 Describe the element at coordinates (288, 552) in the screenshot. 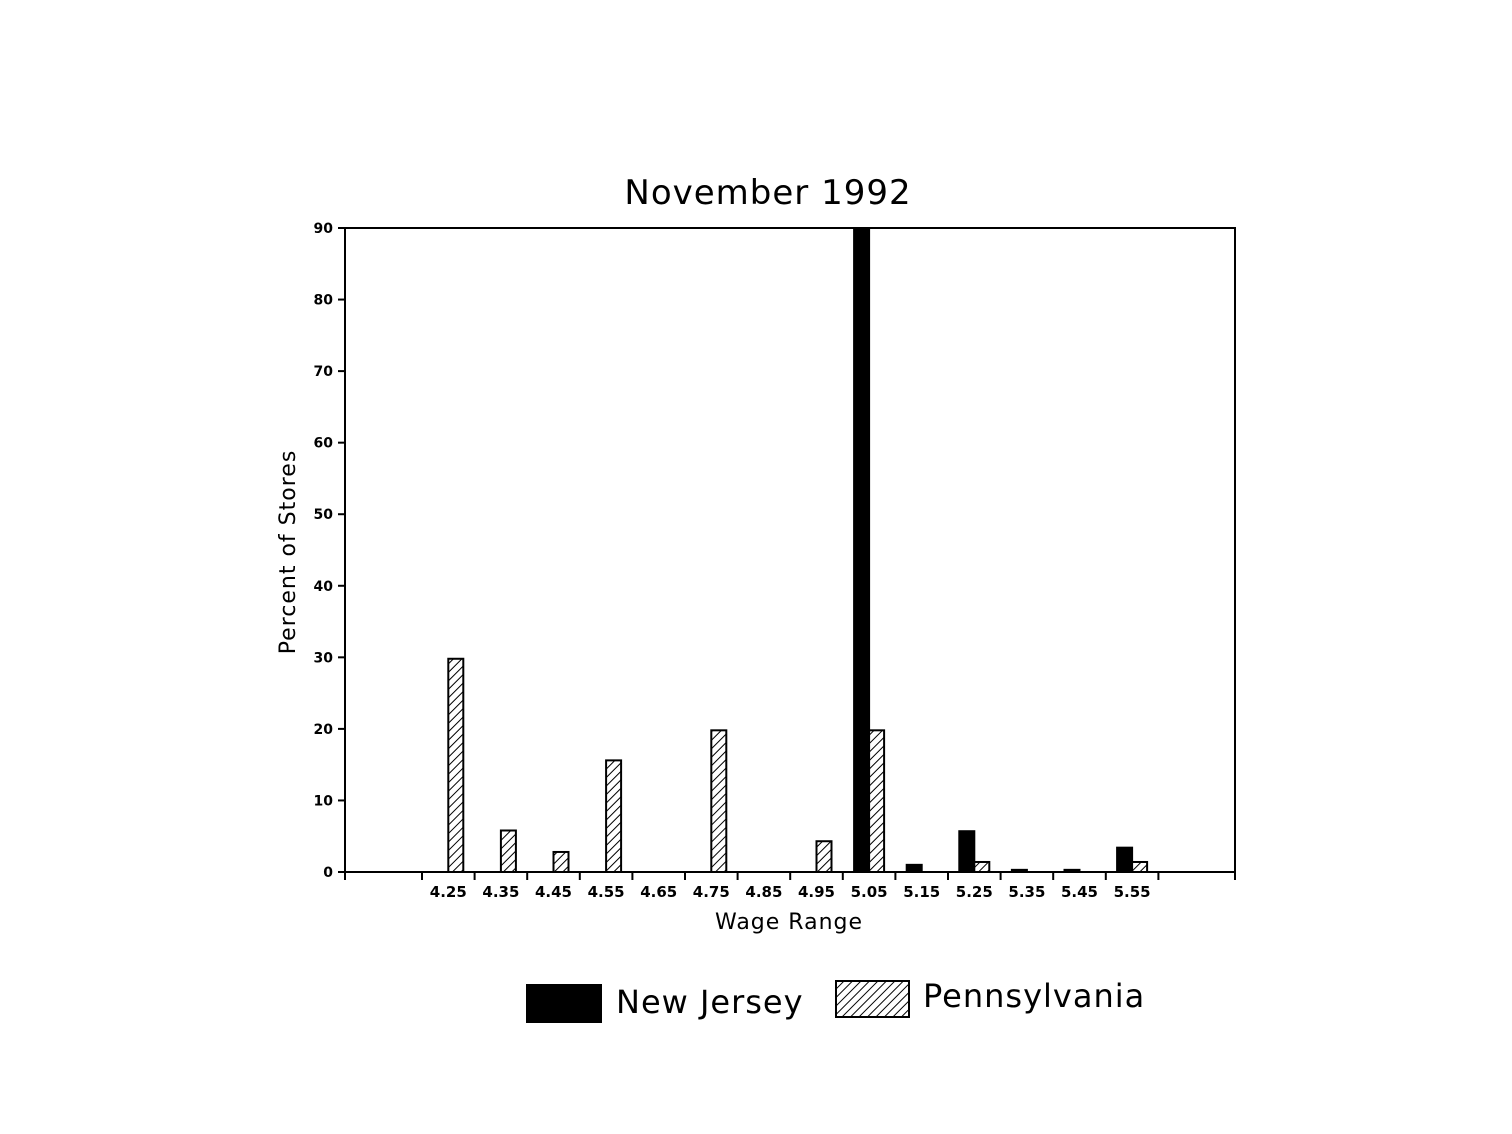

I see `y-axis-label: Percent of Stores` at that location.